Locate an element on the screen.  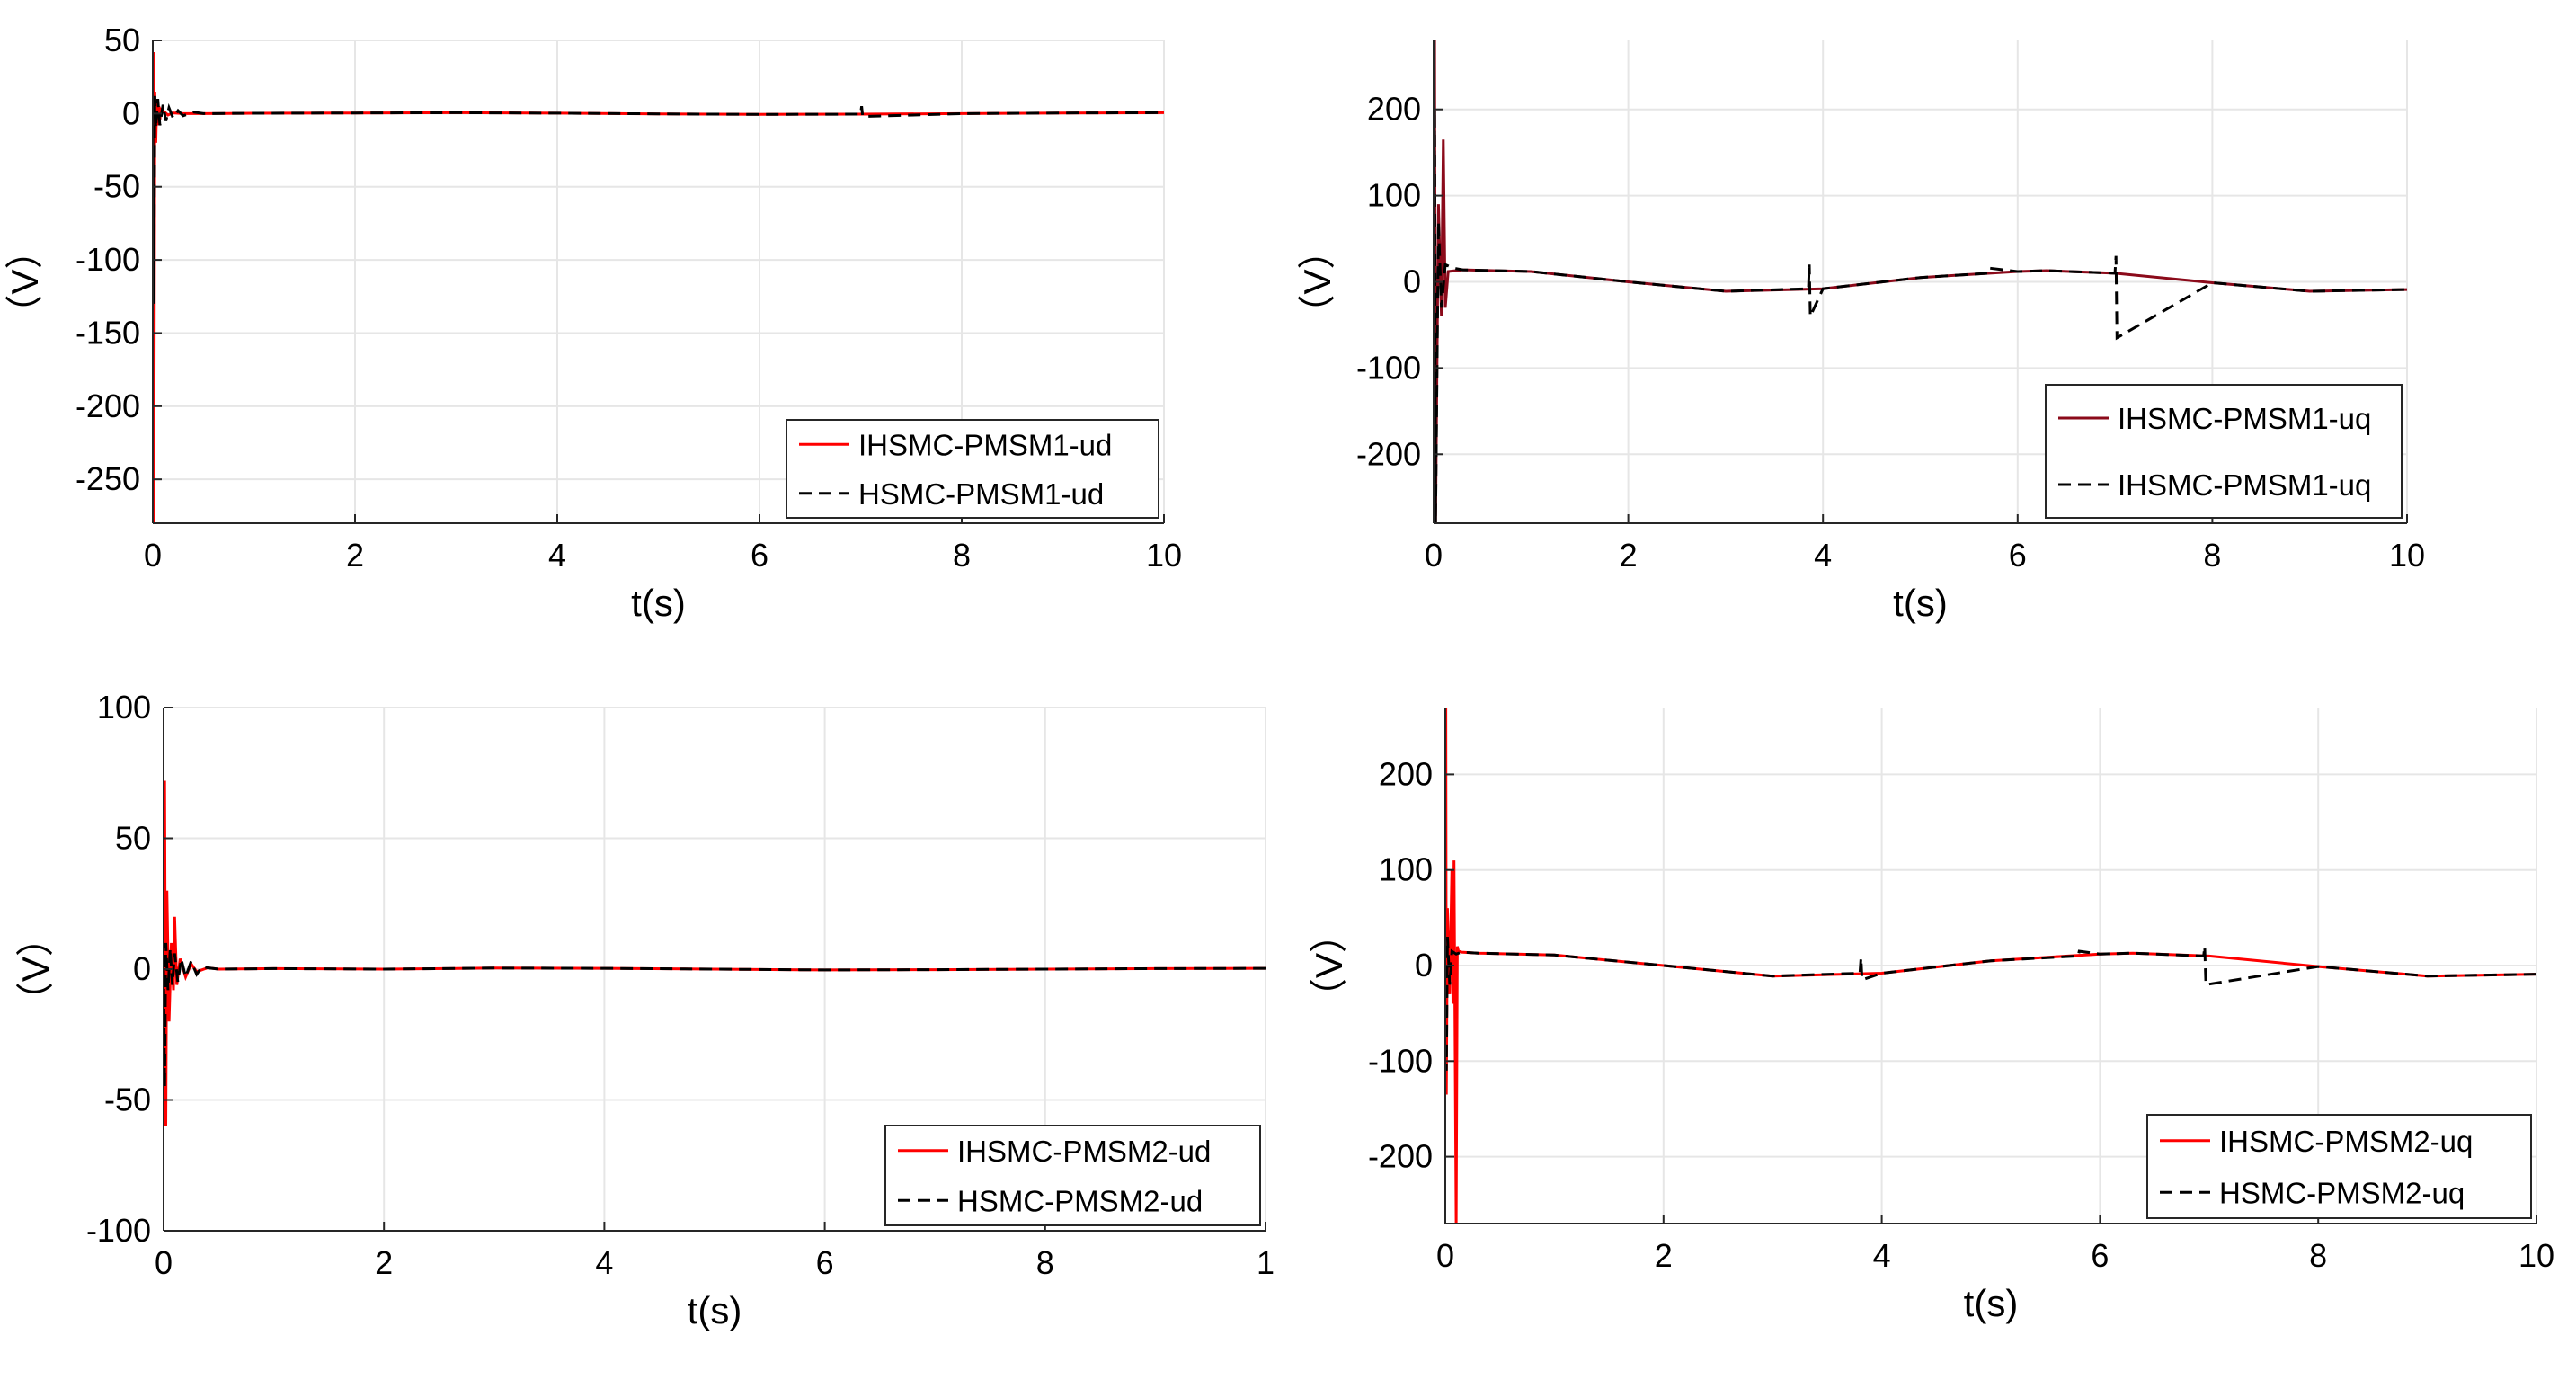
legend-entry: HSMC-PMSM2-uq is located at coordinates (2342, 1192).